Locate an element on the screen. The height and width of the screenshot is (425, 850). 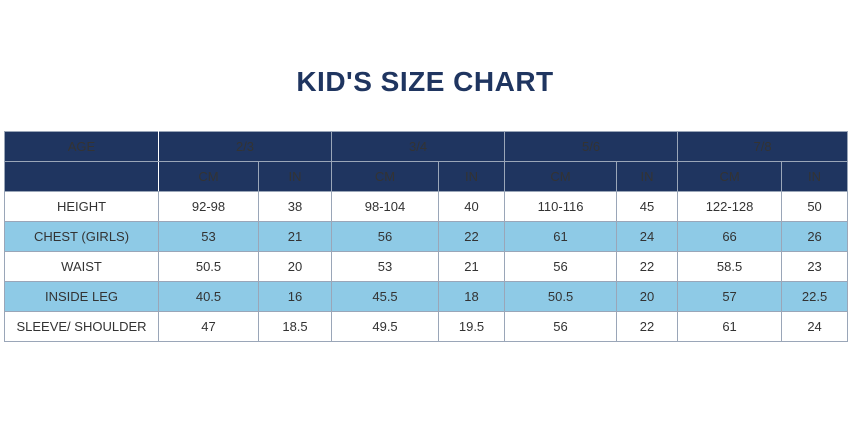
row-label: INSIDE LEG is located at coordinates (81, 296).